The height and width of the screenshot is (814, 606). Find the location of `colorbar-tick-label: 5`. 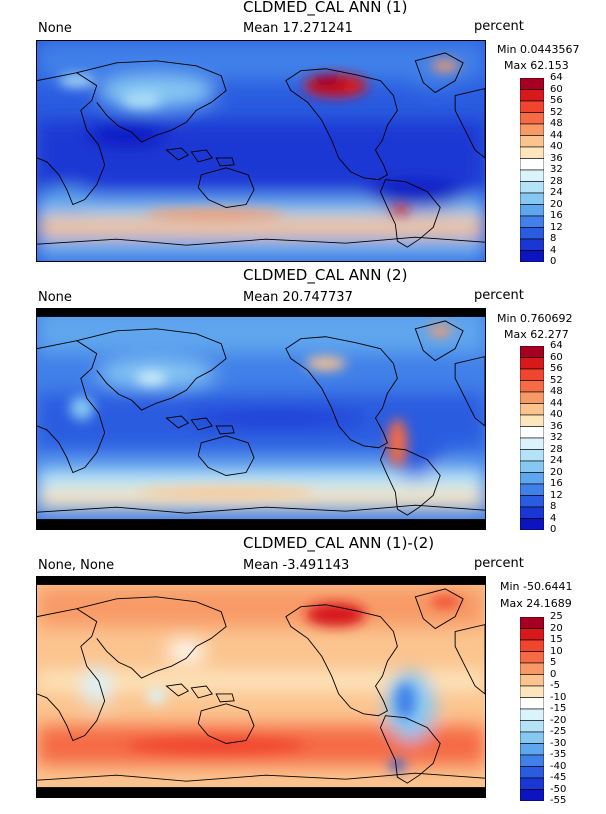

colorbar-tick-label: 5 is located at coordinates (553, 662).